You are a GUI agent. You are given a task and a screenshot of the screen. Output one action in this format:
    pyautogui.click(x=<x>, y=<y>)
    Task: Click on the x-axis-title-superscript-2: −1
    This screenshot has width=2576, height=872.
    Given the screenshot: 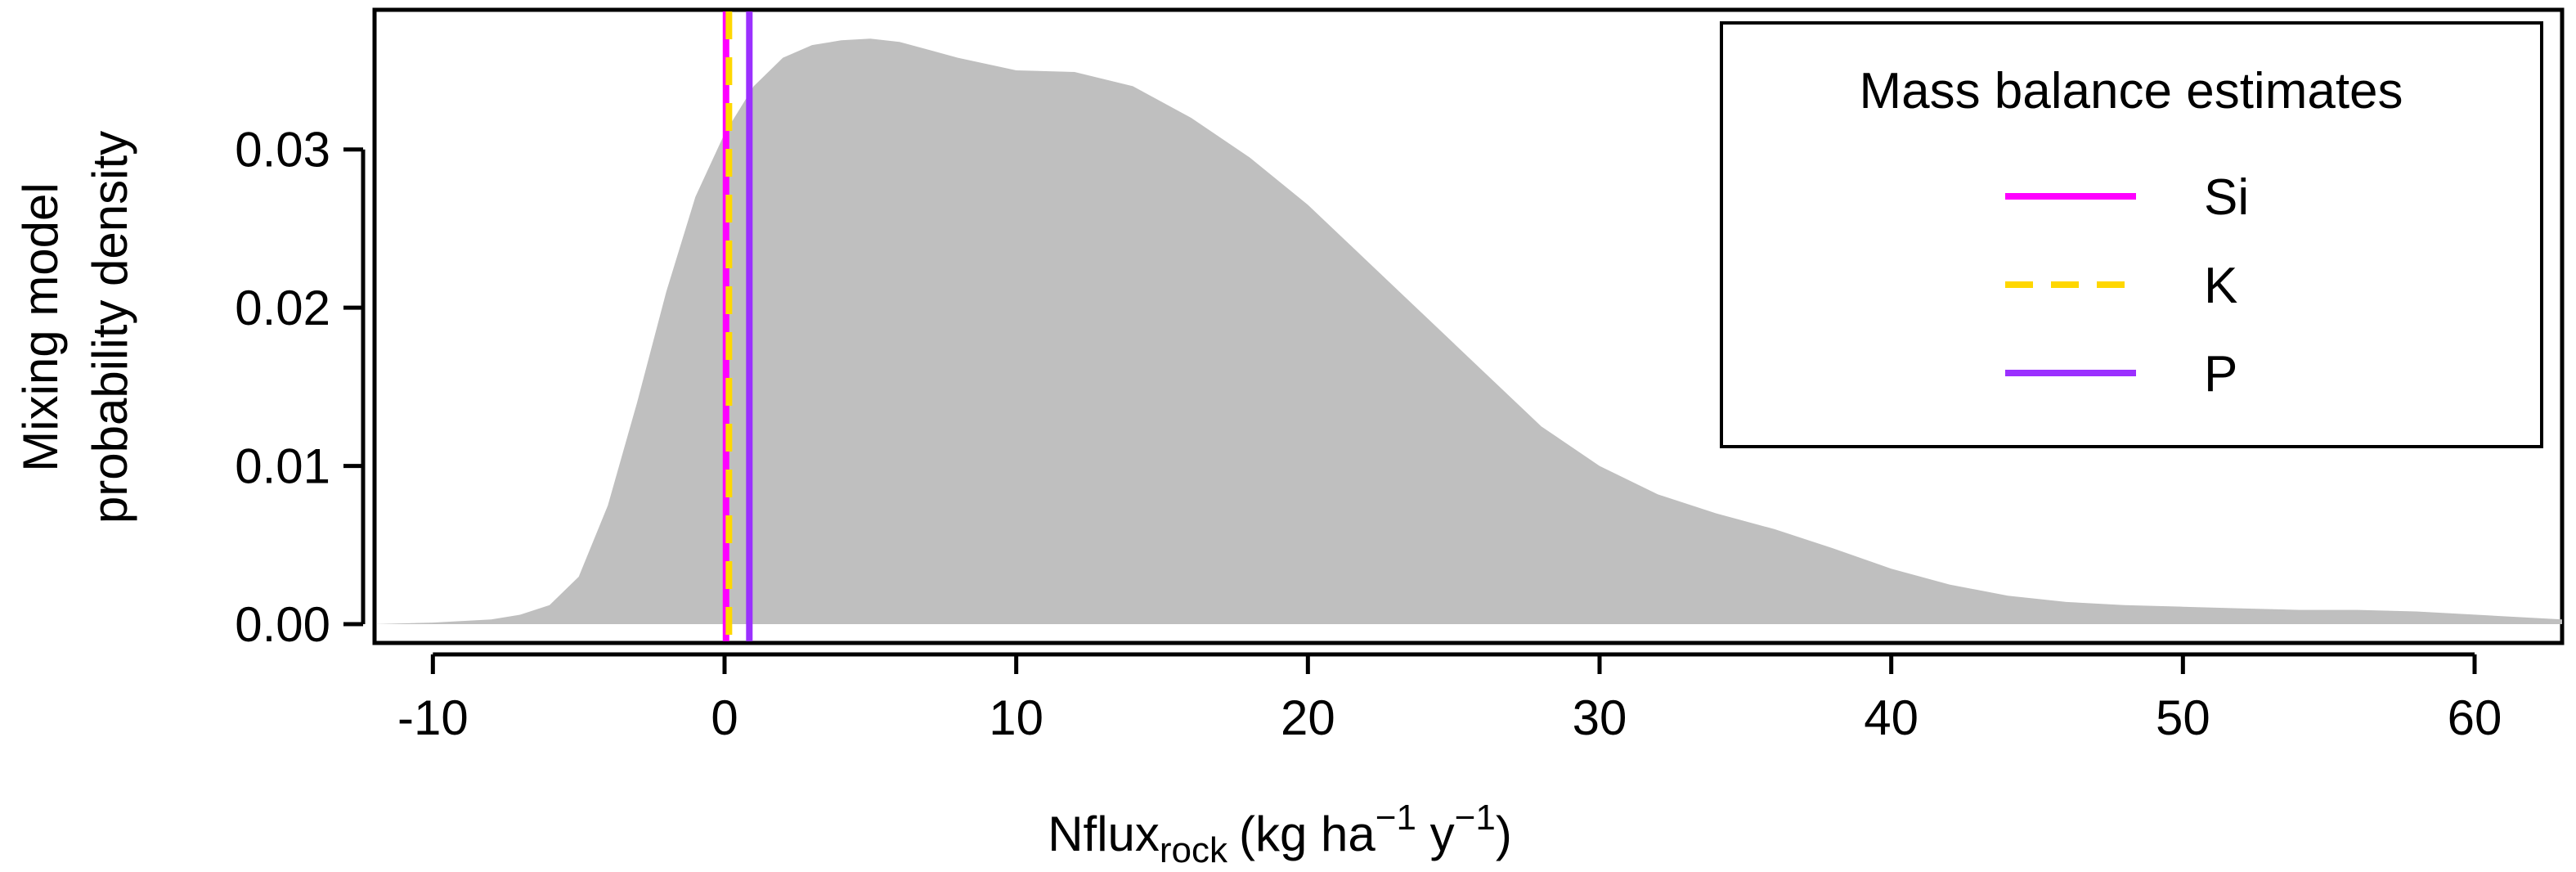 What is the action you would take?
    pyautogui.click(x=1475, y=818)
    